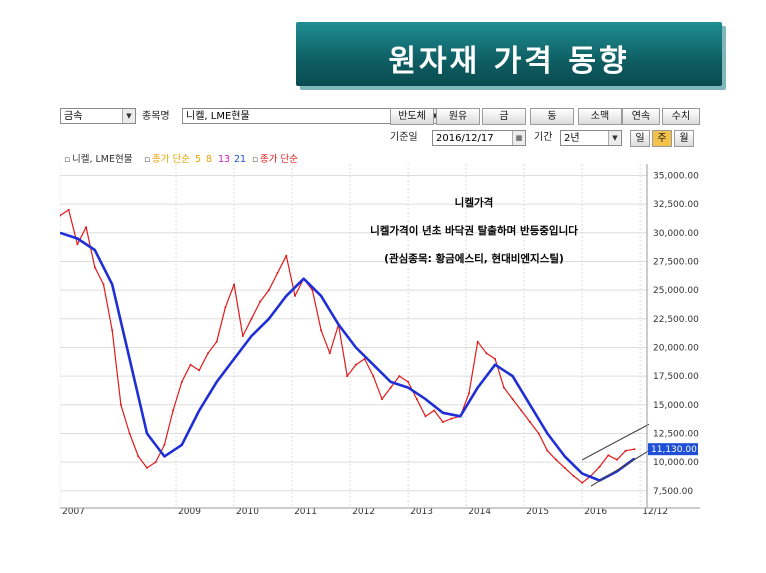 The width and height of the screenshot is (766, 573). Describe the element at coordinates (537, 511) in the screenshot. I see `x-tick-label: 2015` at that location.